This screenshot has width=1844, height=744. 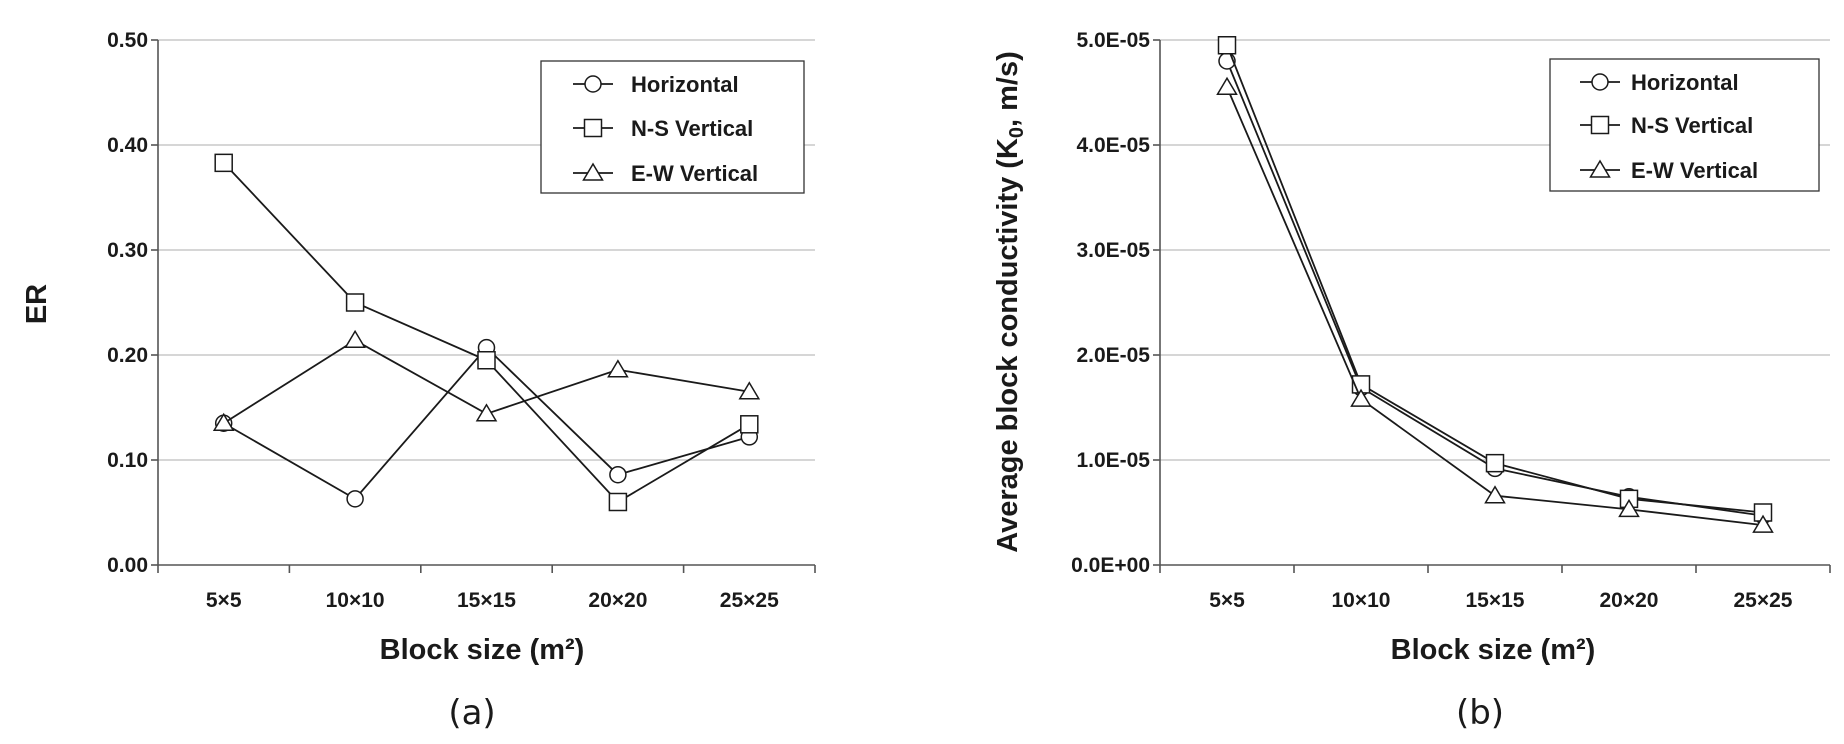 What do you see at coordinates (471, 713) in the screenshot?
I see `panel-a-label: (a)` at bounding box center [471, 713].